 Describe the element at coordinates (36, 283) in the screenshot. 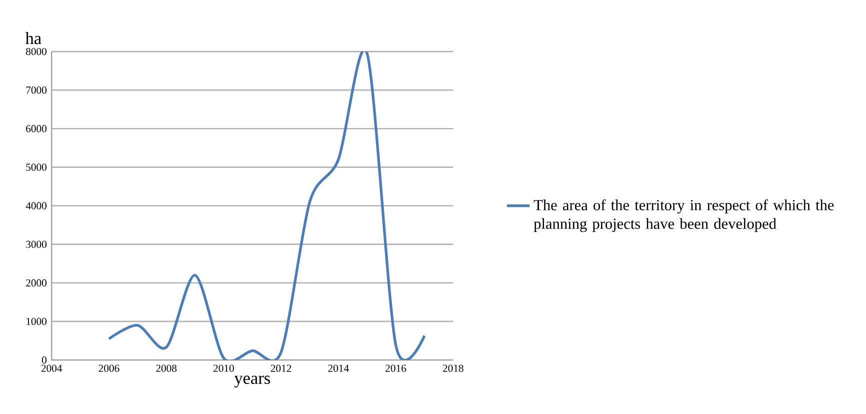

I see `y-tick-label: 2000` at that location.